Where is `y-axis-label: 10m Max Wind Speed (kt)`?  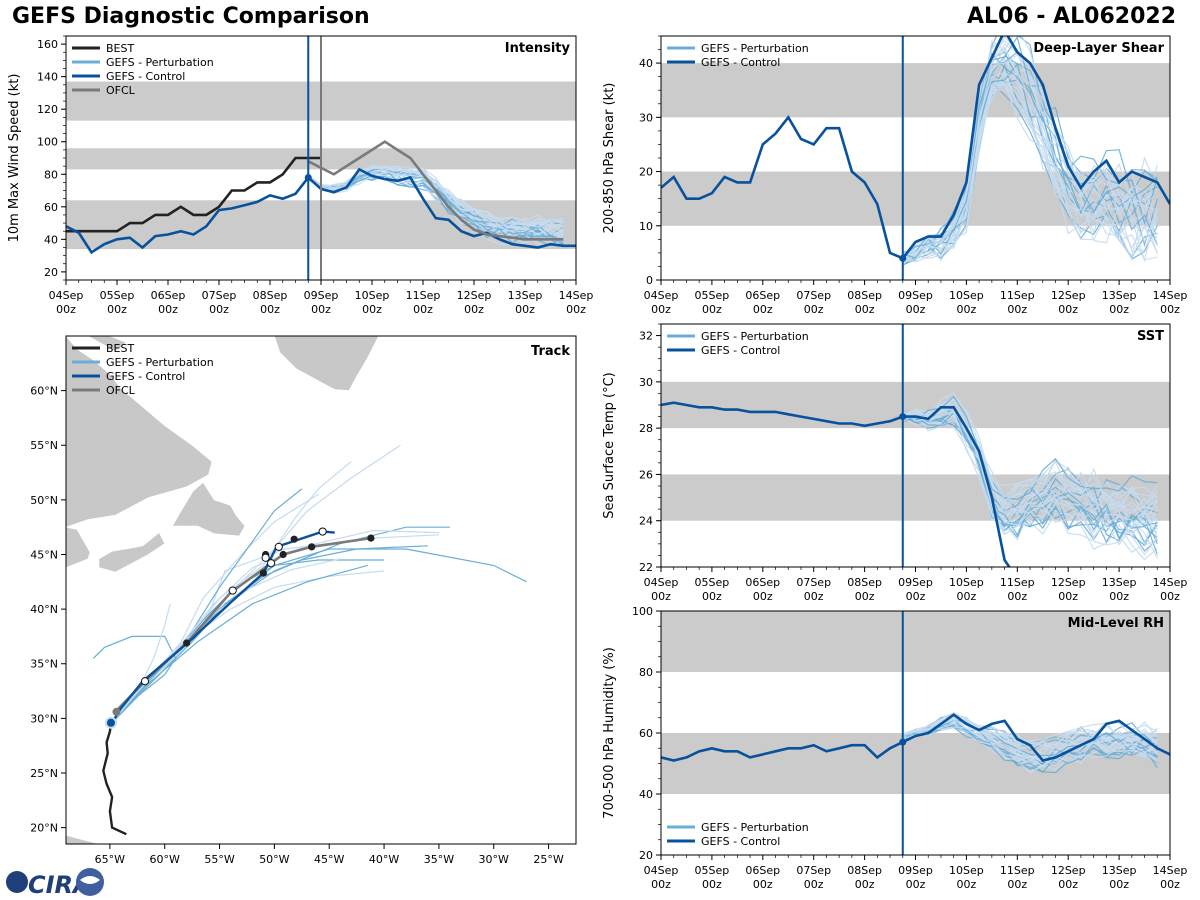
y-axis-label: 10m Max Wind Speed (kt) is located at coordinates (14, 158).